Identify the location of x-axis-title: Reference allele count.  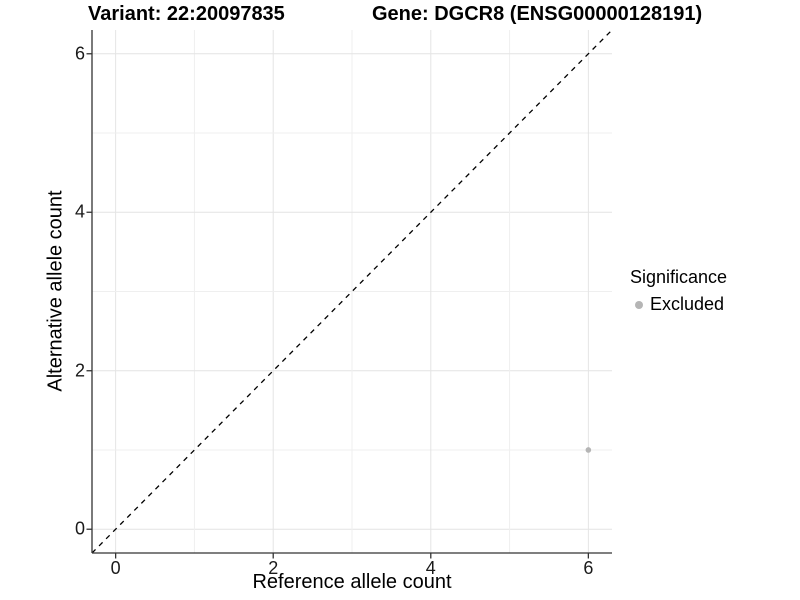
(352, 582).